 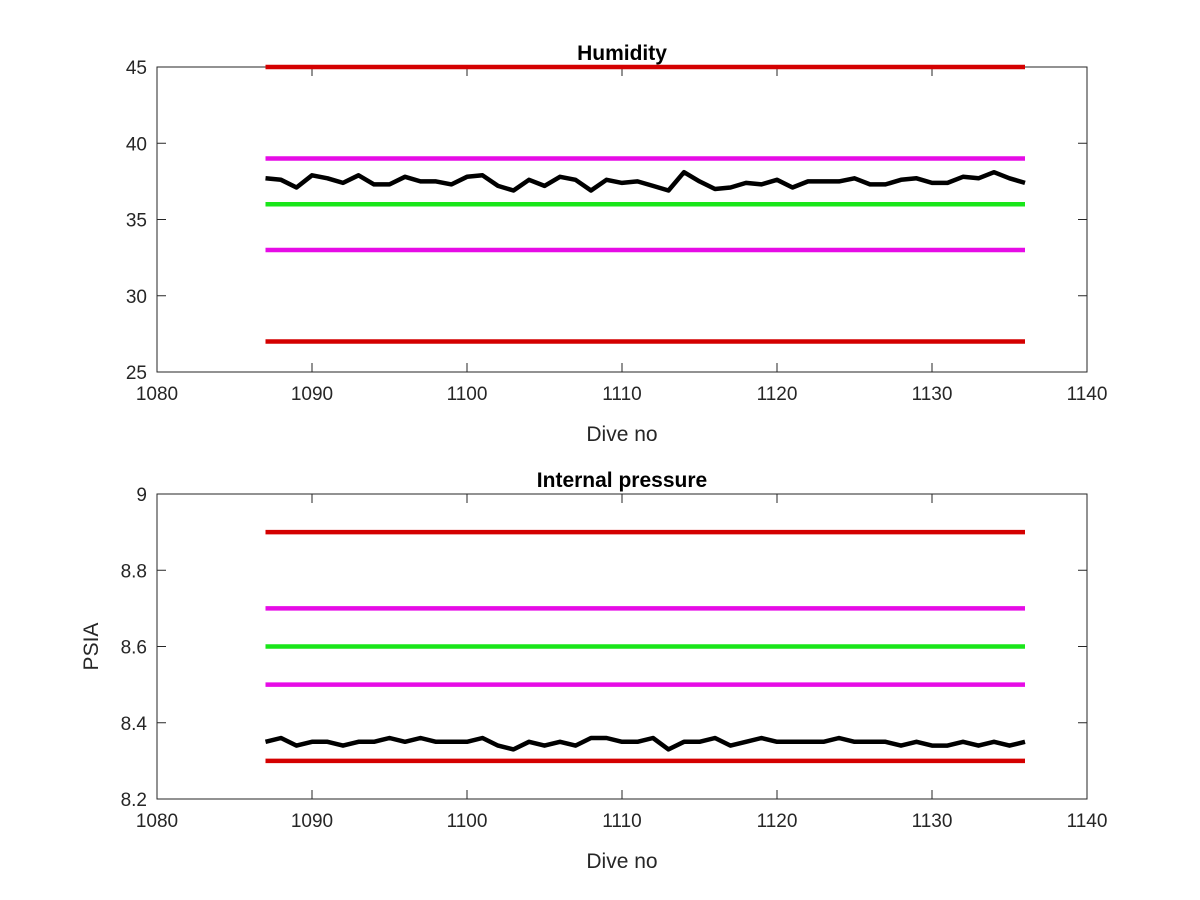 I want to click on y-tick-label: 8.4, so click(x=134, y=724).